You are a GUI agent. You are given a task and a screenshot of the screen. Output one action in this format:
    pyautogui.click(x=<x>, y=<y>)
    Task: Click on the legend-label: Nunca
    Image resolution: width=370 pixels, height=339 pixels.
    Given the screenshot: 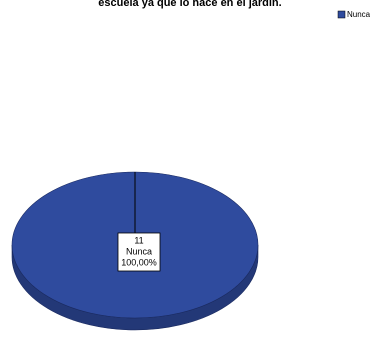 What is the action you would take?
    pyautogui.click(x=358, y=14)
    